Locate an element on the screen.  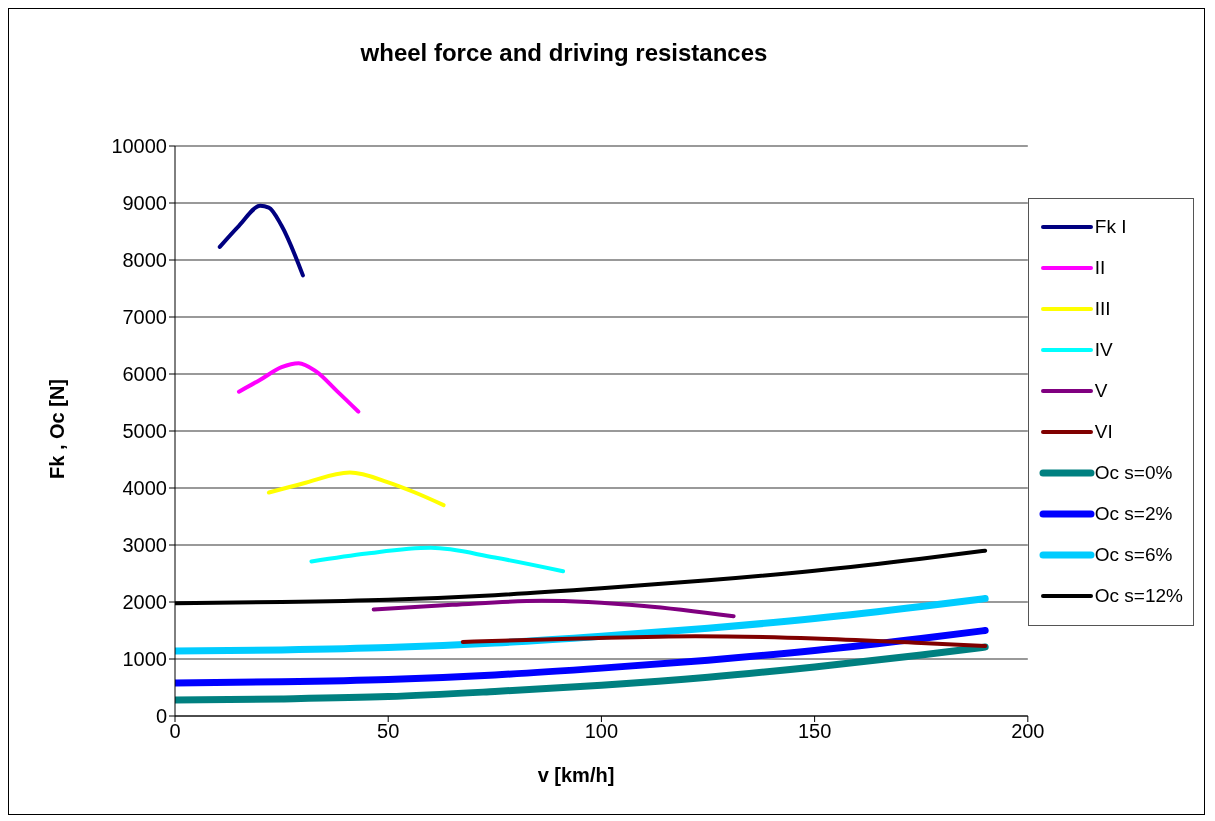
x-tick-label: 200 is located at coordinates (1028, 731).